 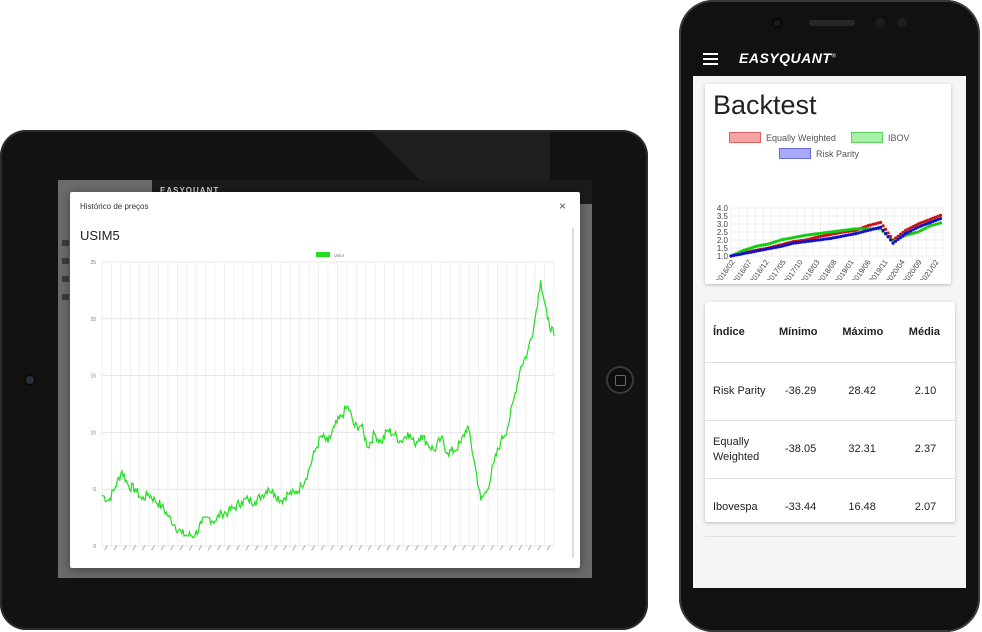 What do you see at coordinates (929, 269) in the screenshot?
I see `x-tick-label: 2021/02` at bounding box center [929, 269].